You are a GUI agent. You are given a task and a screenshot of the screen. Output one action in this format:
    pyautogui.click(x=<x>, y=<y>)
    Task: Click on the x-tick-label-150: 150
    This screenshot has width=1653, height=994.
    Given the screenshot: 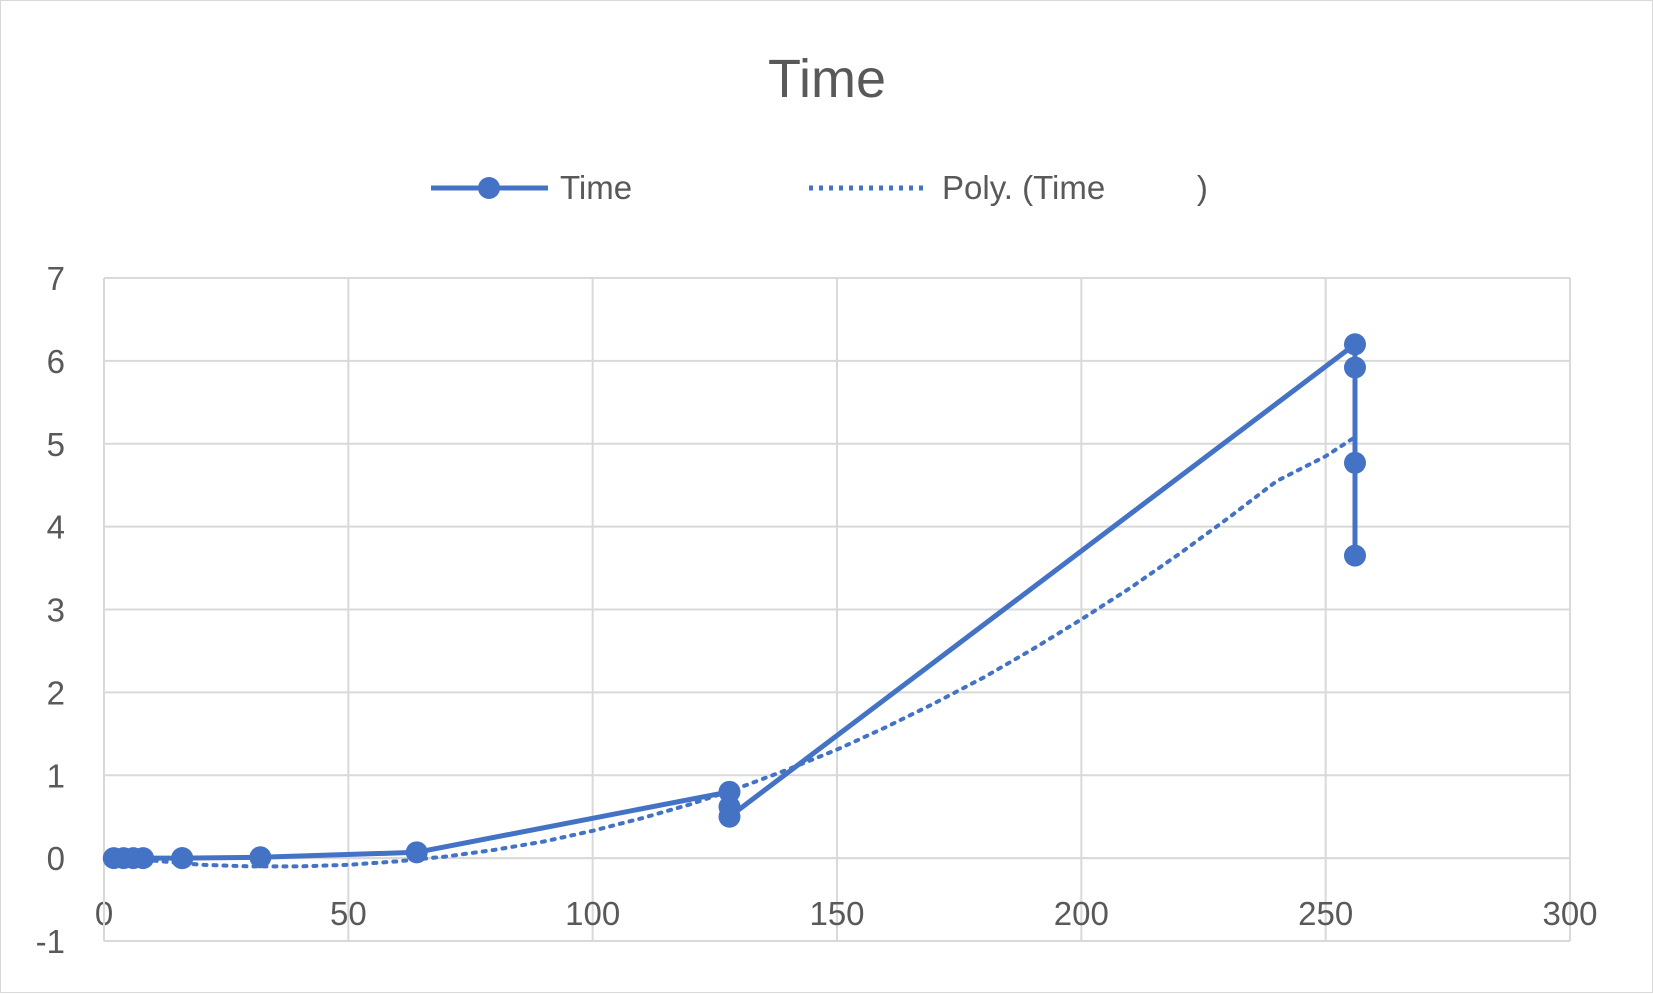 What is the action you would take?
    pyautogui.click(x=836, y=913)
    